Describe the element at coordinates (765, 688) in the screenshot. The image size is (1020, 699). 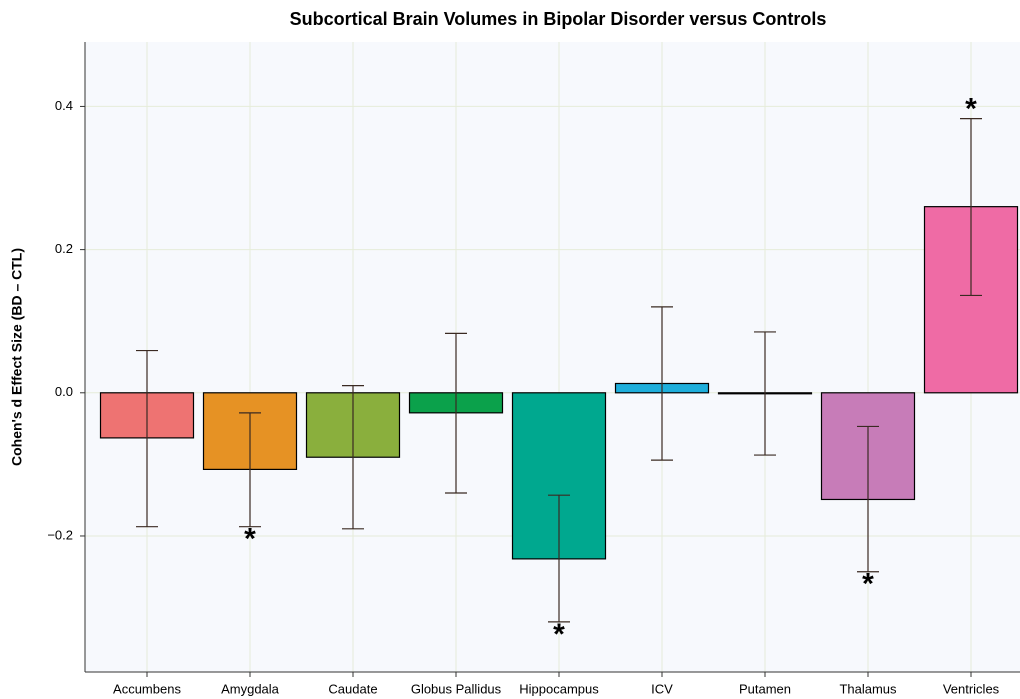
I see `x-tick-label: Putamen` at that location.